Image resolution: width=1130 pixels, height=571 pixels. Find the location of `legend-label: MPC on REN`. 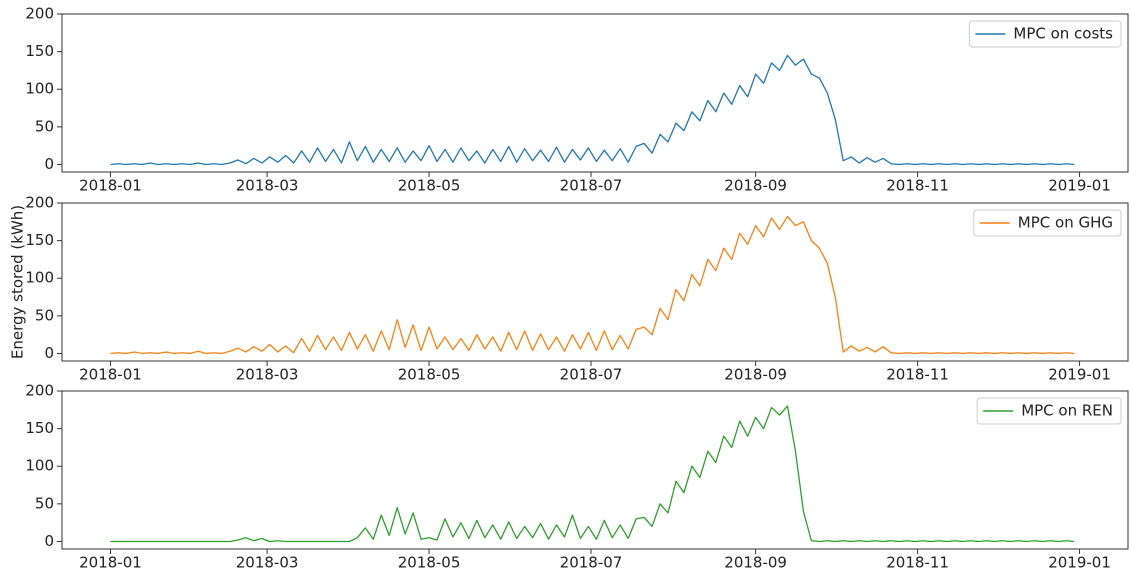

legend-label: MPC on REN is located at coordinates (1067, 411).